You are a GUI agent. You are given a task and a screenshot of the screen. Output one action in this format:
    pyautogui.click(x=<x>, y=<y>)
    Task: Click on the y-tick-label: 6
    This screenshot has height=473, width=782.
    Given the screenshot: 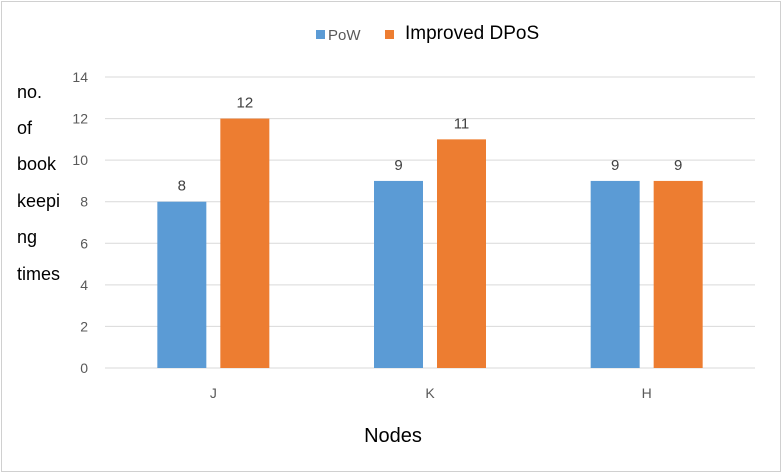 What is the action you would take?
    pyautogui.click(x=84, y=243)
    